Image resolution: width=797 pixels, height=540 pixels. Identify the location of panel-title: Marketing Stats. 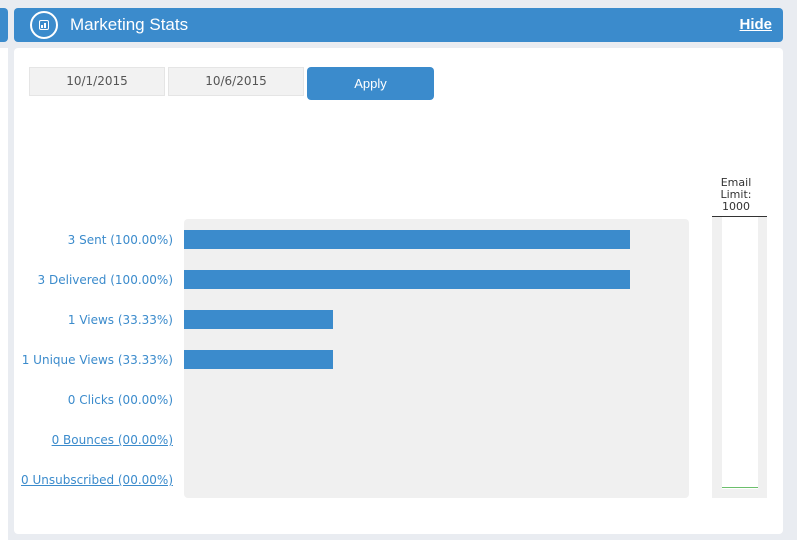
(129, 24).